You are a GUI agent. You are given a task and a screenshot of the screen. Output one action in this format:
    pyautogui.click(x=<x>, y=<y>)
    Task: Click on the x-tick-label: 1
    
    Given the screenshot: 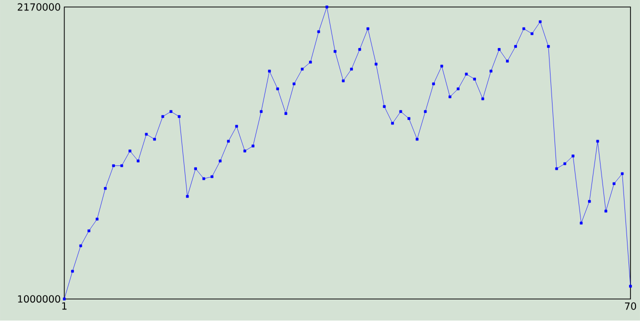 What is the action you would take?
    pyautogui.click(x=64, y=306)
    